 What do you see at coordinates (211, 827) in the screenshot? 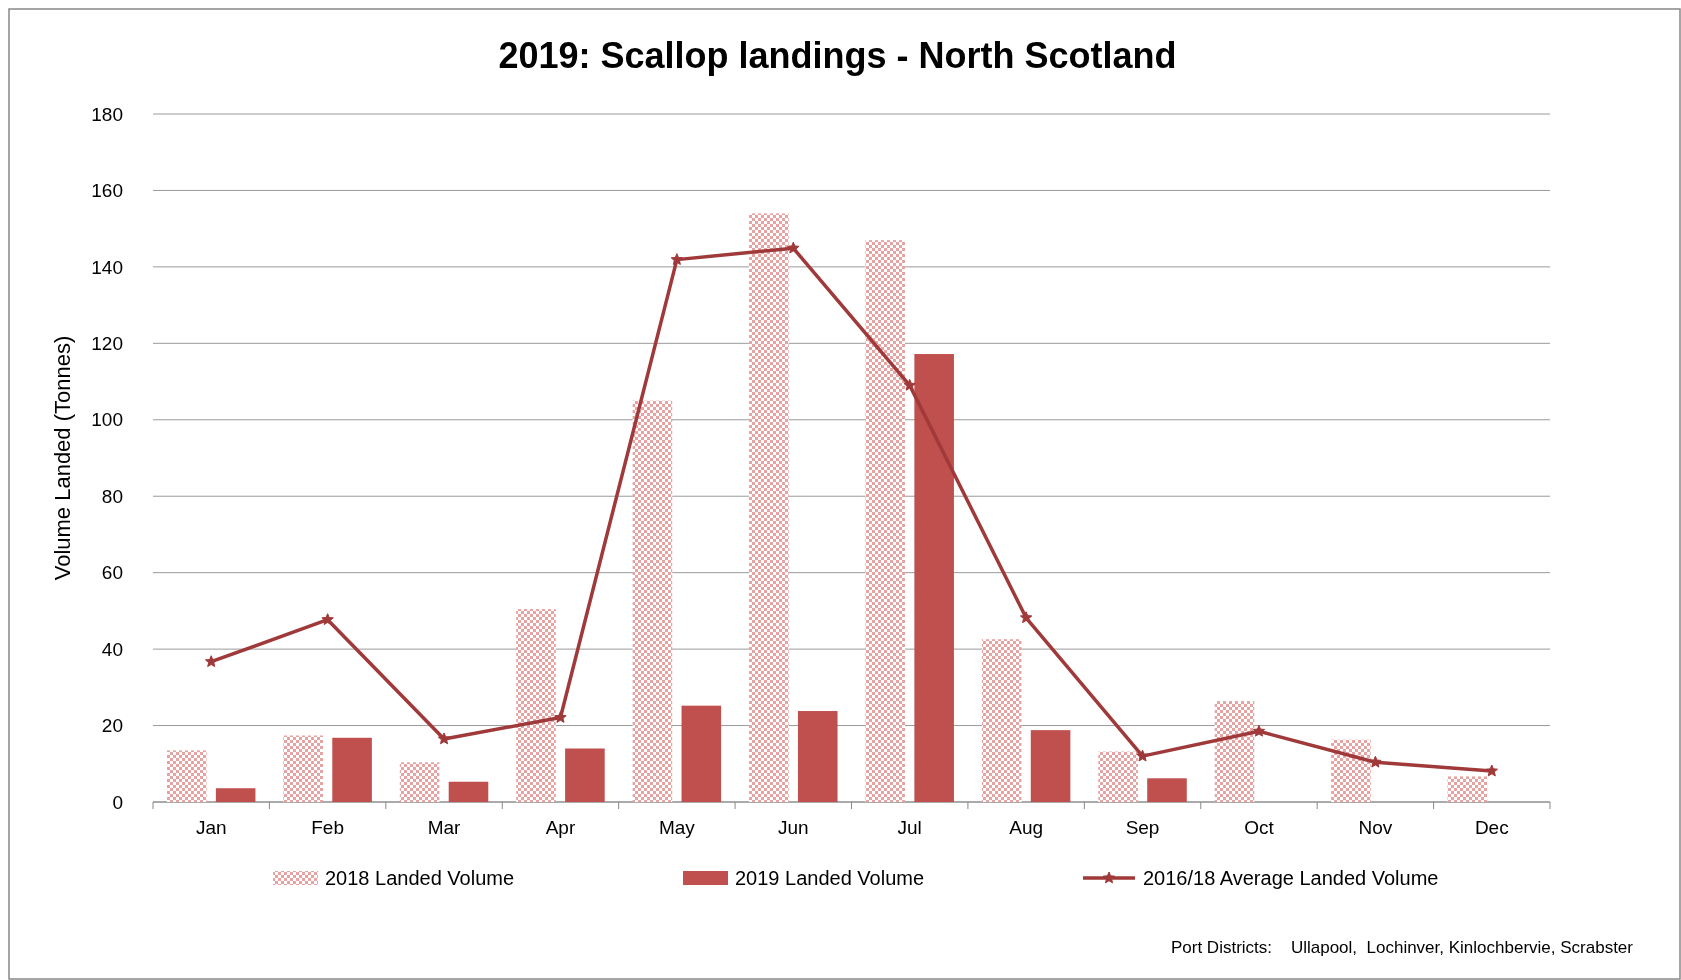
I see `x-tick-label: Jan` at bounding box center [211, 827].